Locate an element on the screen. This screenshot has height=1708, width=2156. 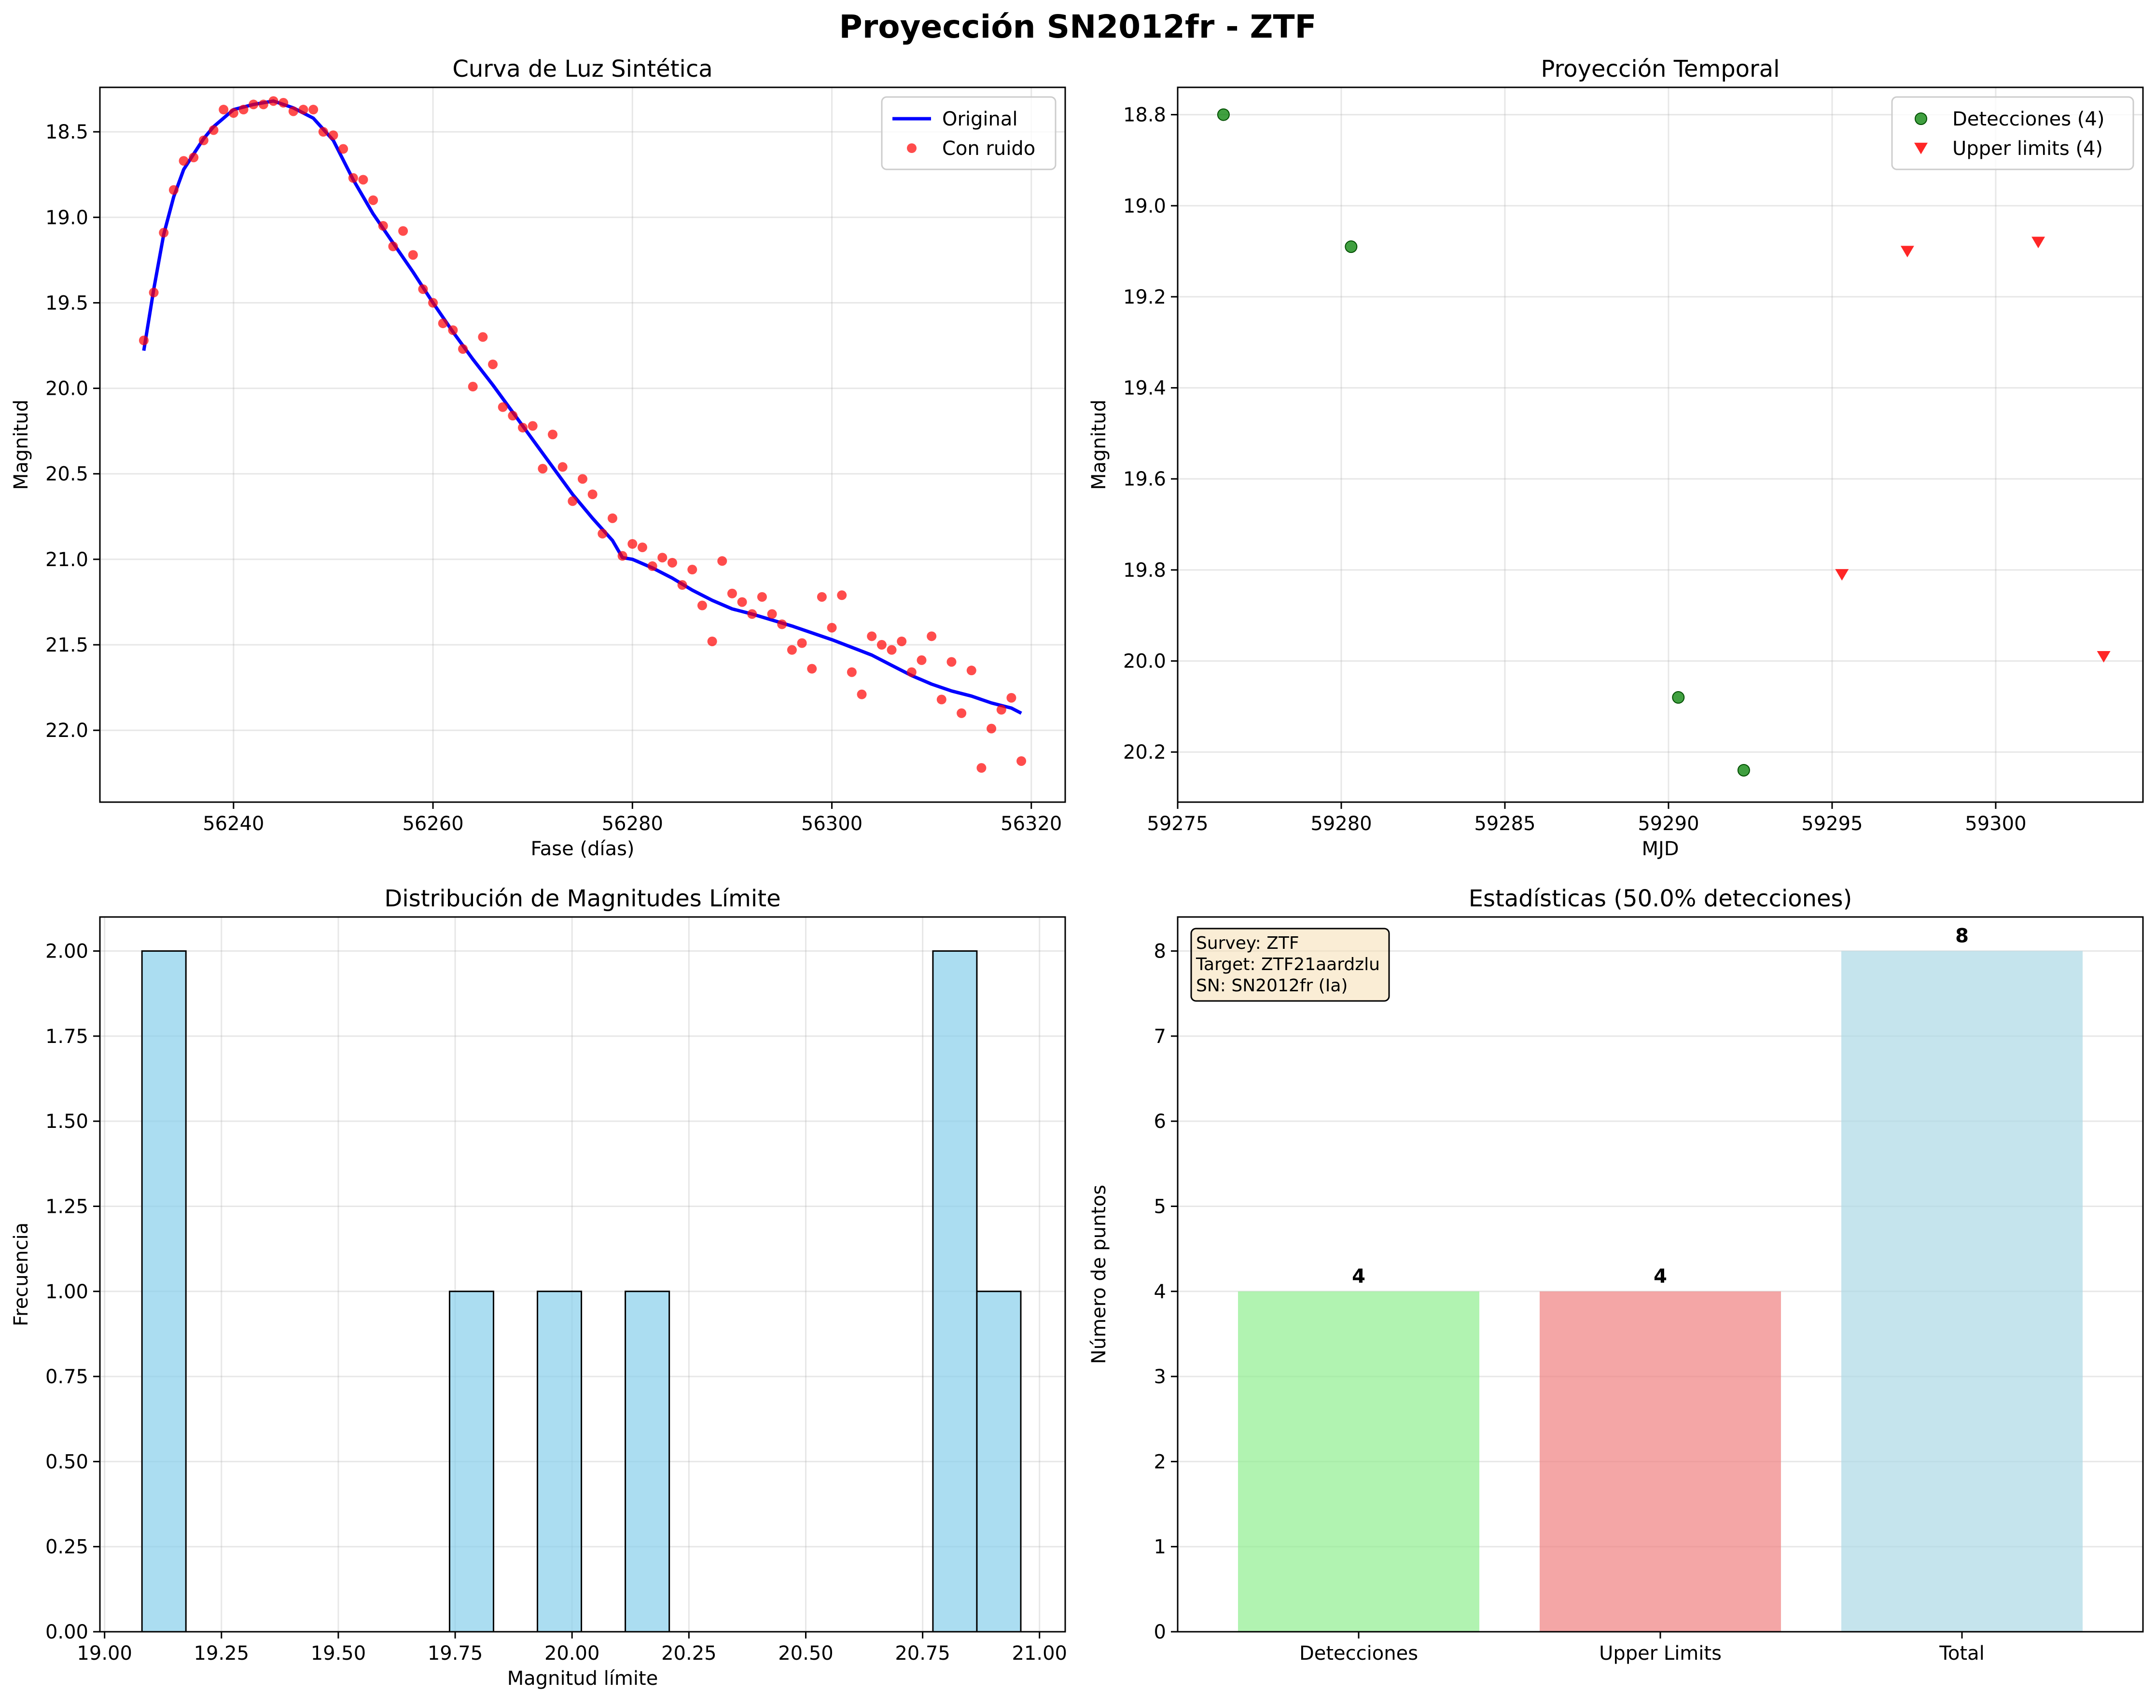
legend-label: Detecciones (4) is located at coordinates (2028, 119).